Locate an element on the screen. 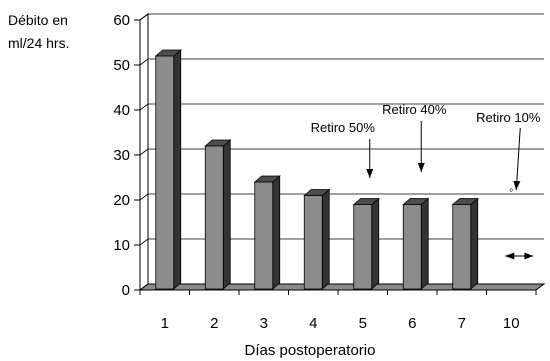 The height and width of the screenshot is (361, 550). x-tick-label: 5 is located at coordinates (363, 323).